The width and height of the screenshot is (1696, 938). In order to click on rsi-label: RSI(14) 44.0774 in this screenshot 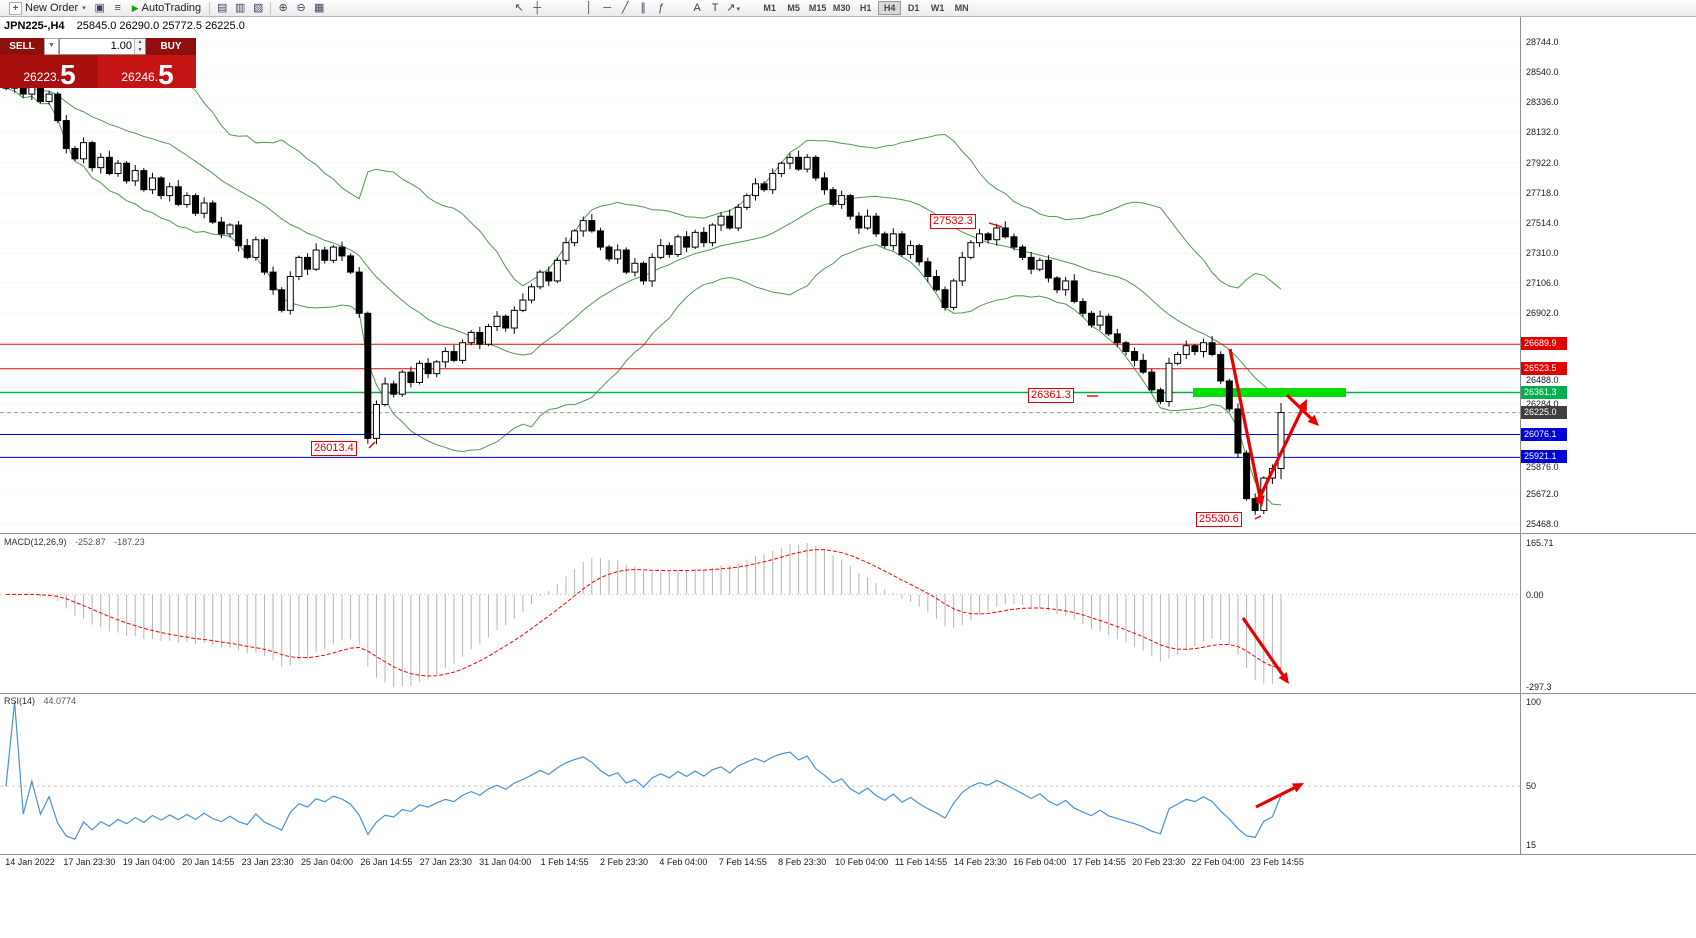, I will do `click(40, 701)`.